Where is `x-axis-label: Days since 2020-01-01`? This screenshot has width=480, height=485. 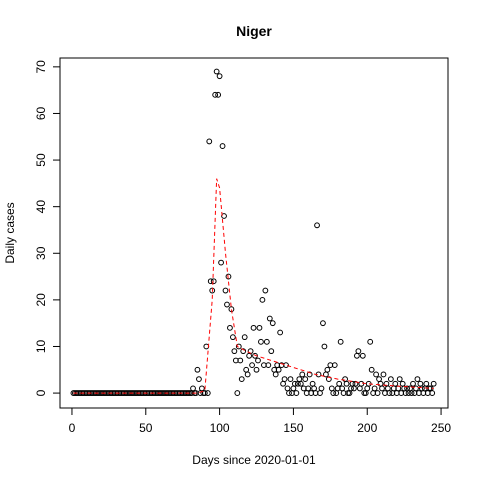 x-axis-label: Days since 2020-01-01 is located at coordinates (254, 460).